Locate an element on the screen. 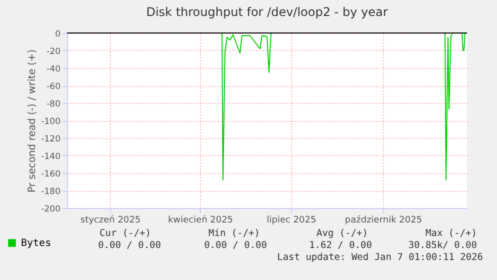 This screenshot has width=497, height=280. text: 1.62 / 0.00 is located at coordinates (340, 245).